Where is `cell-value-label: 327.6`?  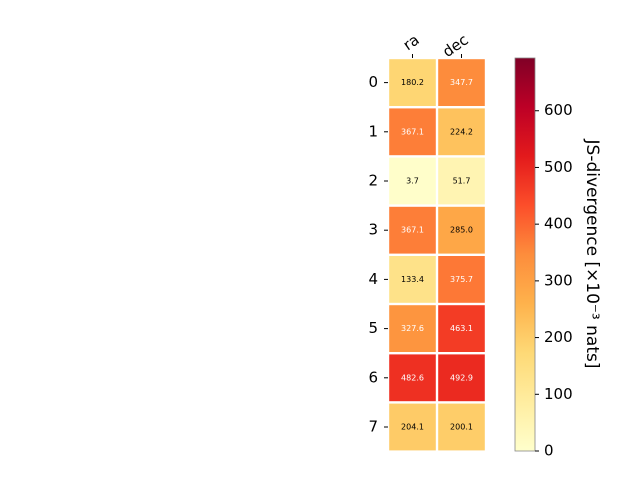 cell-value-label: 327.6 is located at coordinates (412, 328).